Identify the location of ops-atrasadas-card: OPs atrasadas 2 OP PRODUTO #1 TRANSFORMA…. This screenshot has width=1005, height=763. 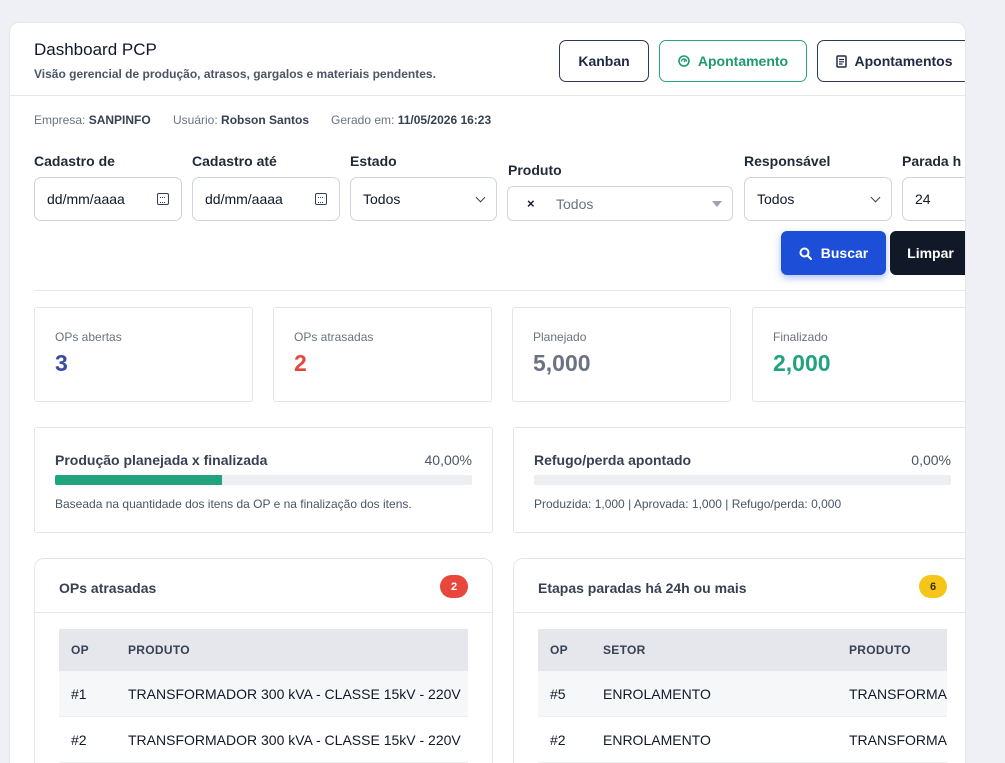
(263, 660).